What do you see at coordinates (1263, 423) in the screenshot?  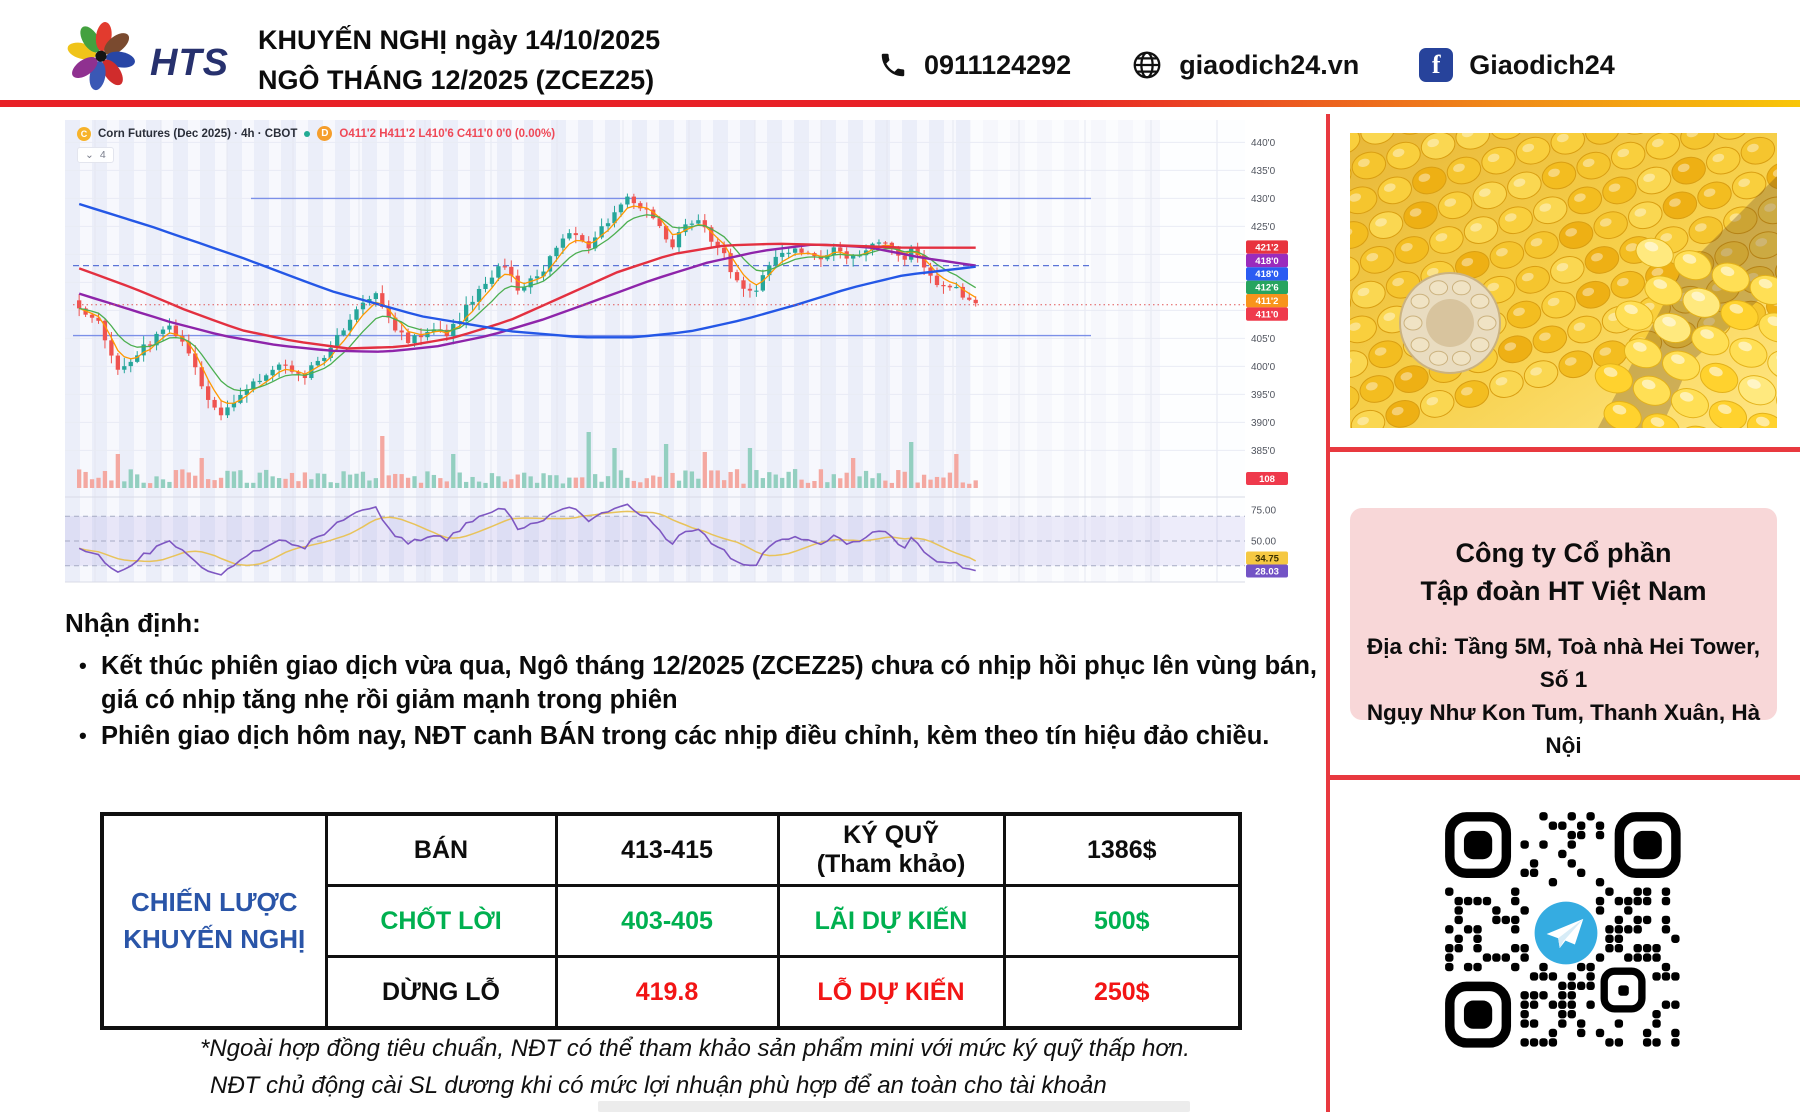 I see `svg-text: 390'0` at bounding box center [1263, 423].